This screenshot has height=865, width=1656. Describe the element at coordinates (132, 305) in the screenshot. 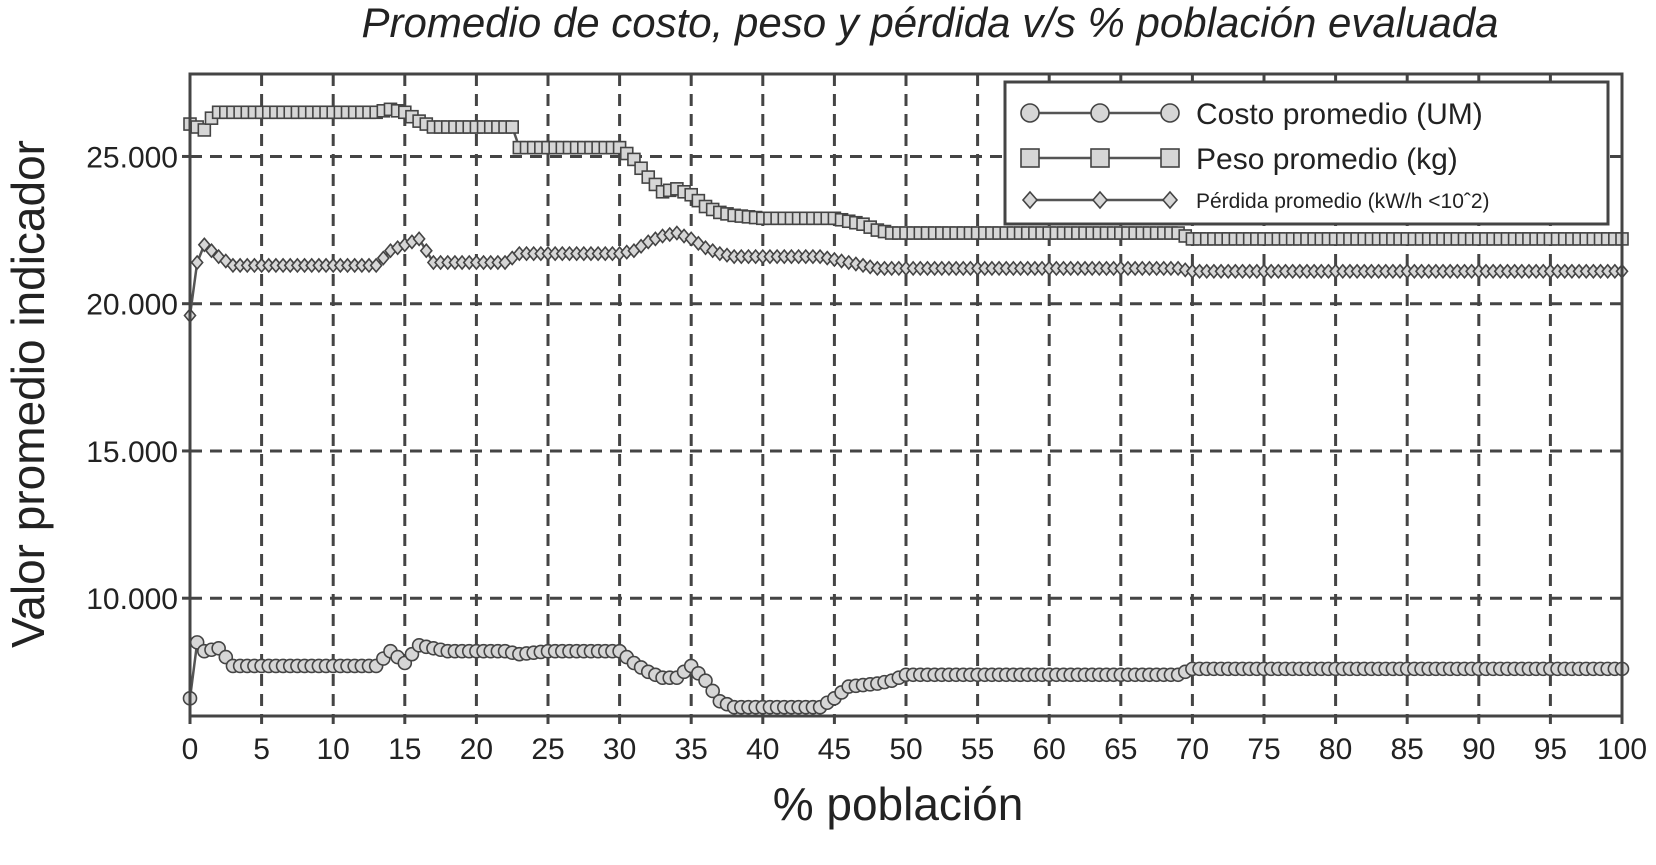

I see `y-tick-label-20000: 20.000` at that location.